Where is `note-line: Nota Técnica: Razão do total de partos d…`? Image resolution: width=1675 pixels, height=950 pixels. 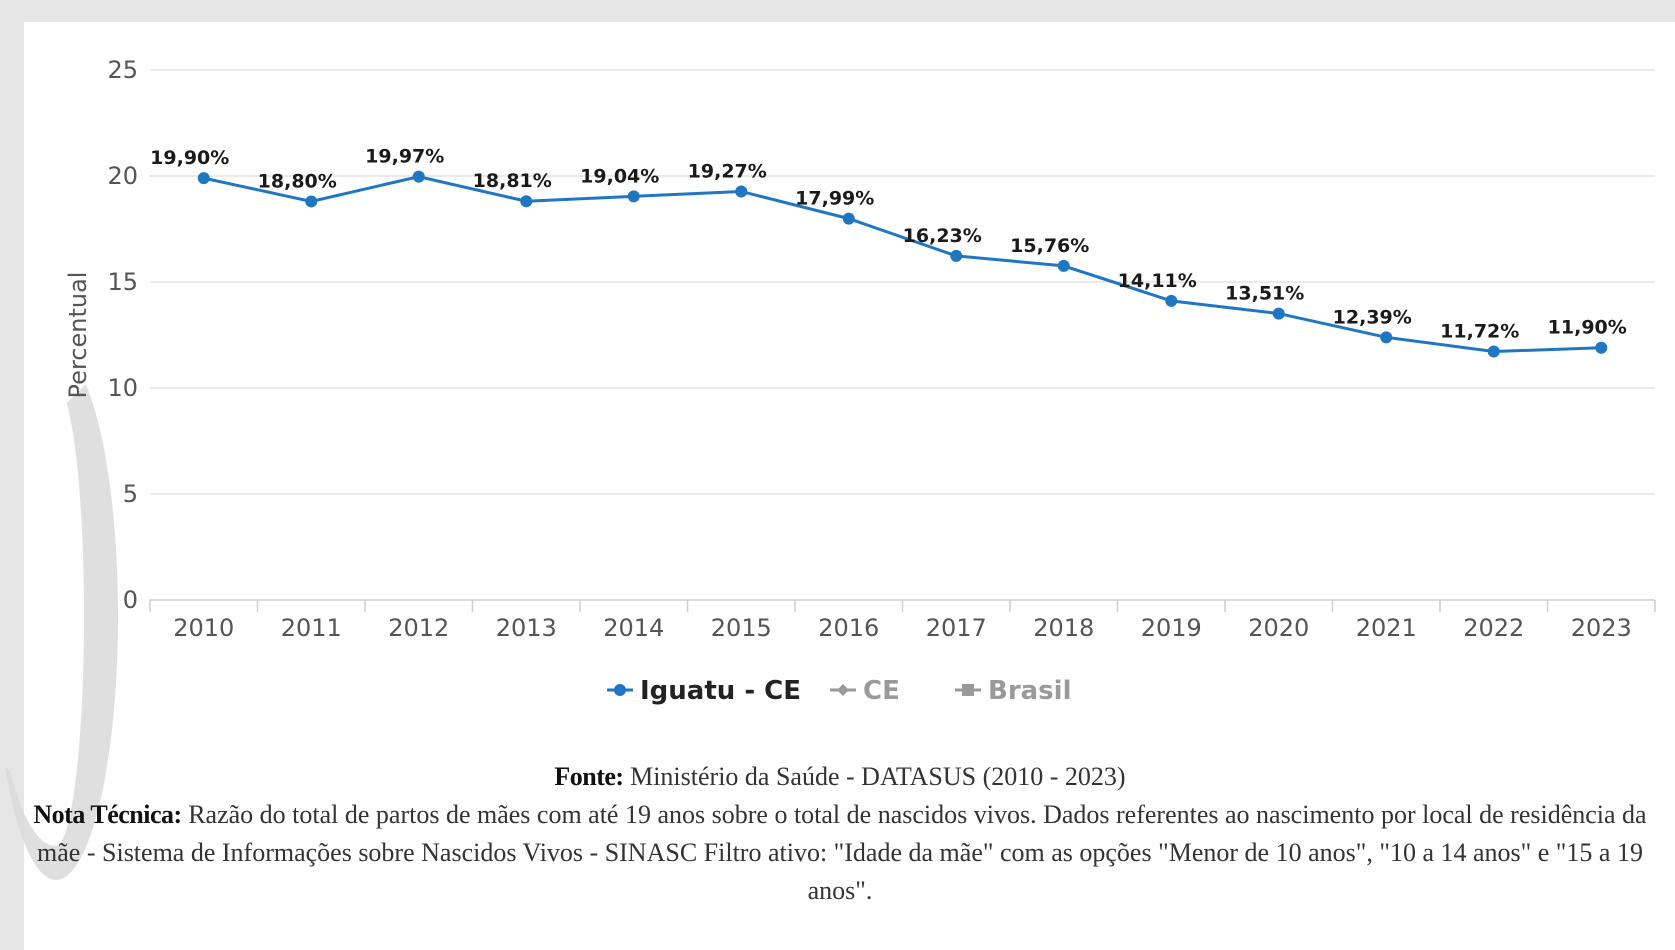 note-line: Nota Técnica: Razão do total de partos d… is located at coordinates (840, 853).